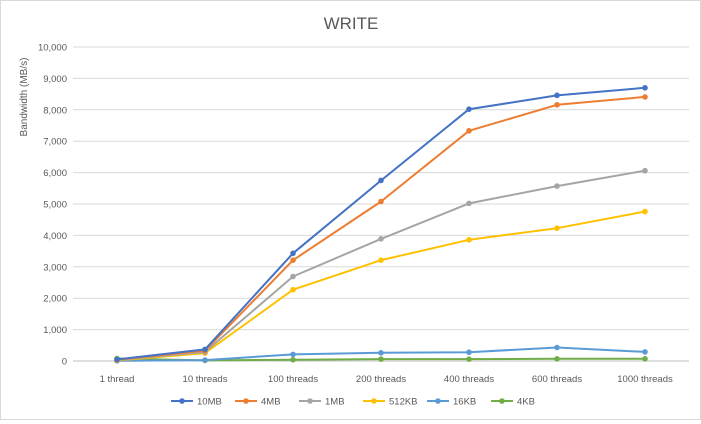 This screenshot has width=701, height=424. I want to click on y-tick-label: 8,000, so click(55, 110).